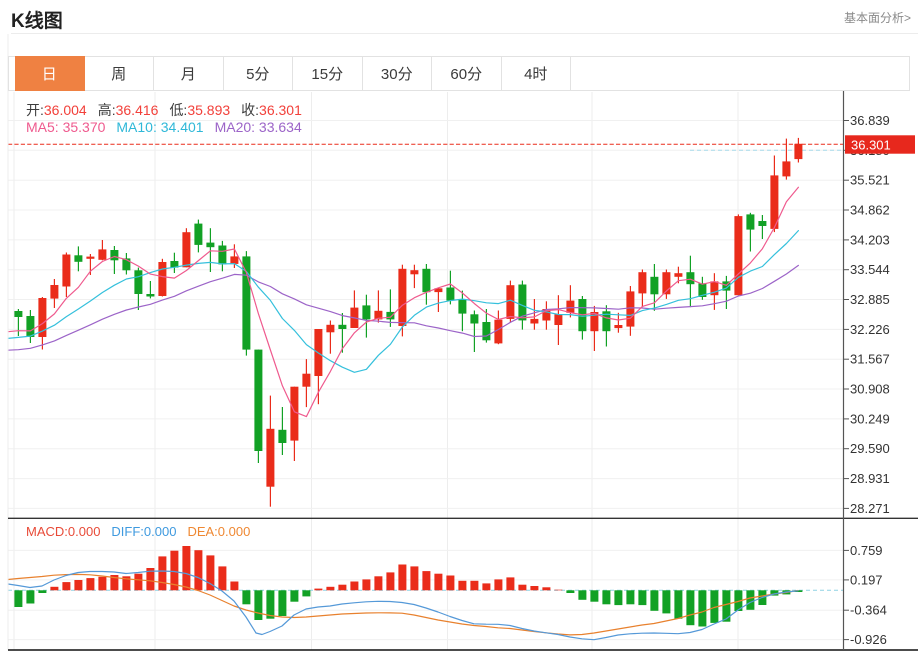 Image resolution: width=918 pixels, height=653 pixels. Describe the element at coordinates (870, 508) in the screenshot. I see `svg-text: 28.271` at that location.